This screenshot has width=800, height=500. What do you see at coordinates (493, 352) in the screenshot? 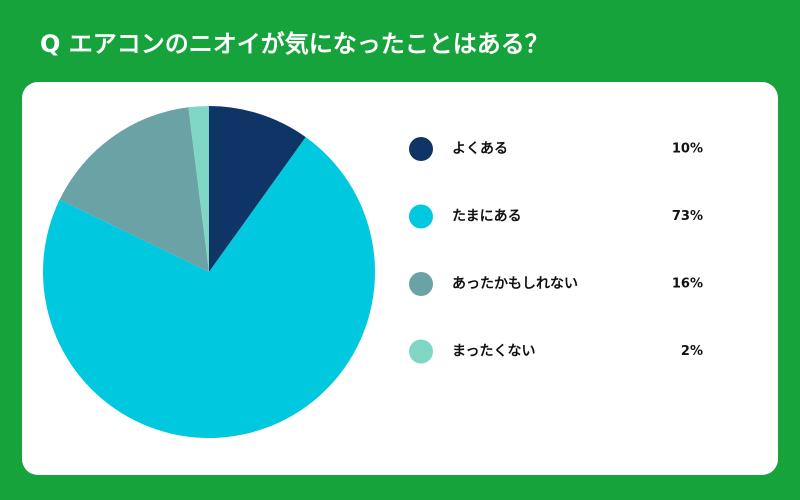
I see `legend-label: まったくない` at bounding box center [493, 352].